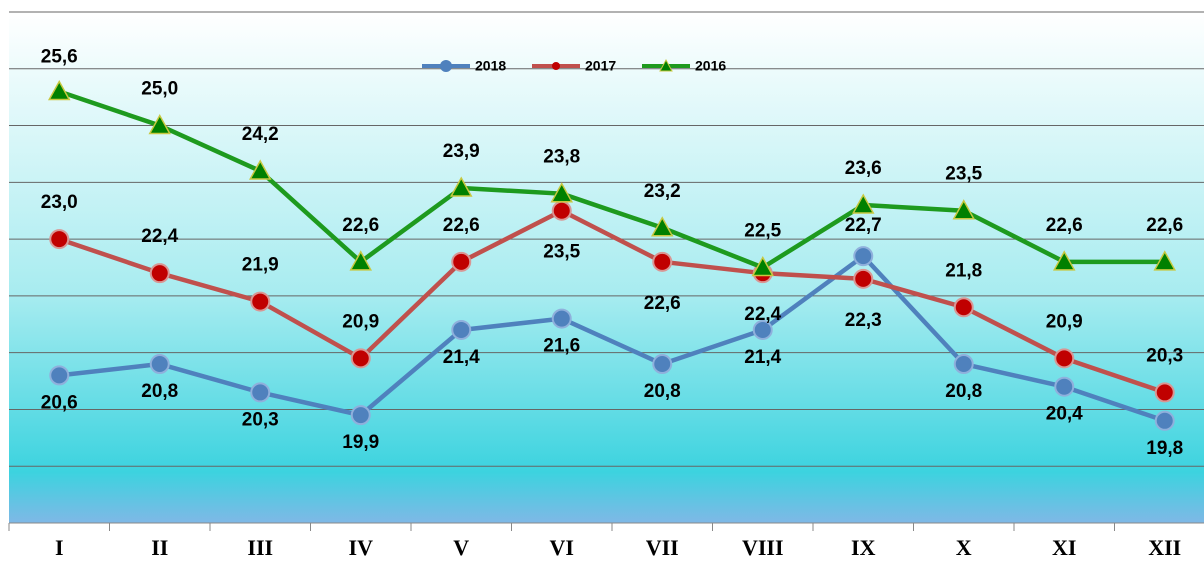  I want to click on x-tick-label: VIII, so click(763, 547).